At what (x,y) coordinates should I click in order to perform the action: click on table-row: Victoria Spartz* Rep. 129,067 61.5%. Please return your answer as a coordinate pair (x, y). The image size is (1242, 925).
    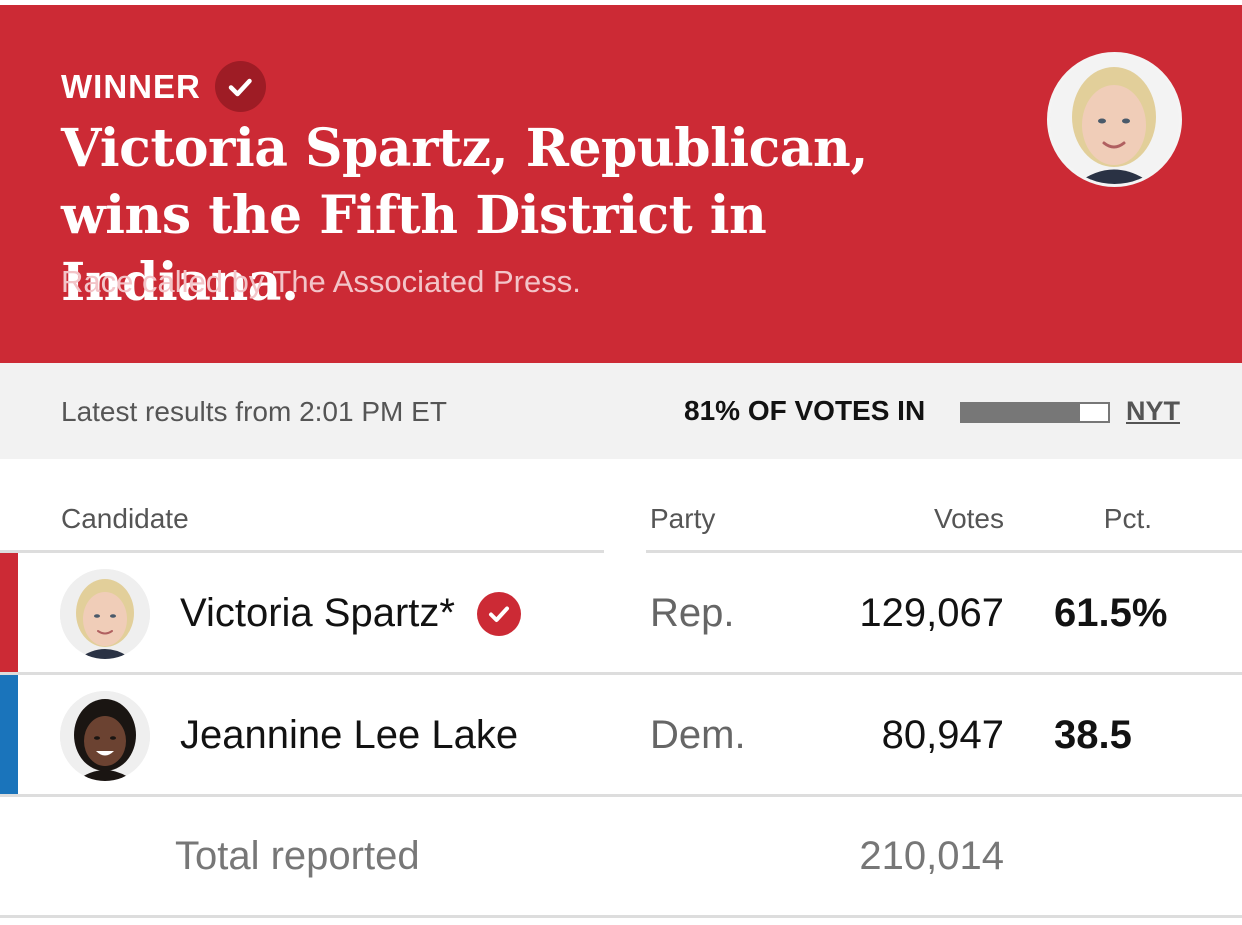
    Looking at the image, I should click on (621, 614).